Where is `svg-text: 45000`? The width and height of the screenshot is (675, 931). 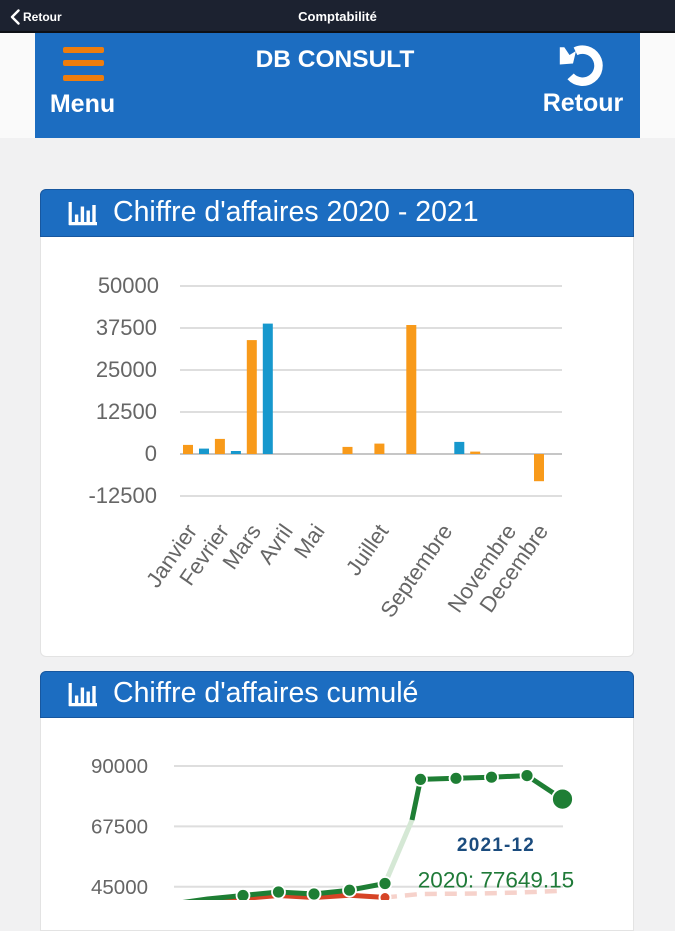 svg-text: 45000 is located at coordinates (119, 887).